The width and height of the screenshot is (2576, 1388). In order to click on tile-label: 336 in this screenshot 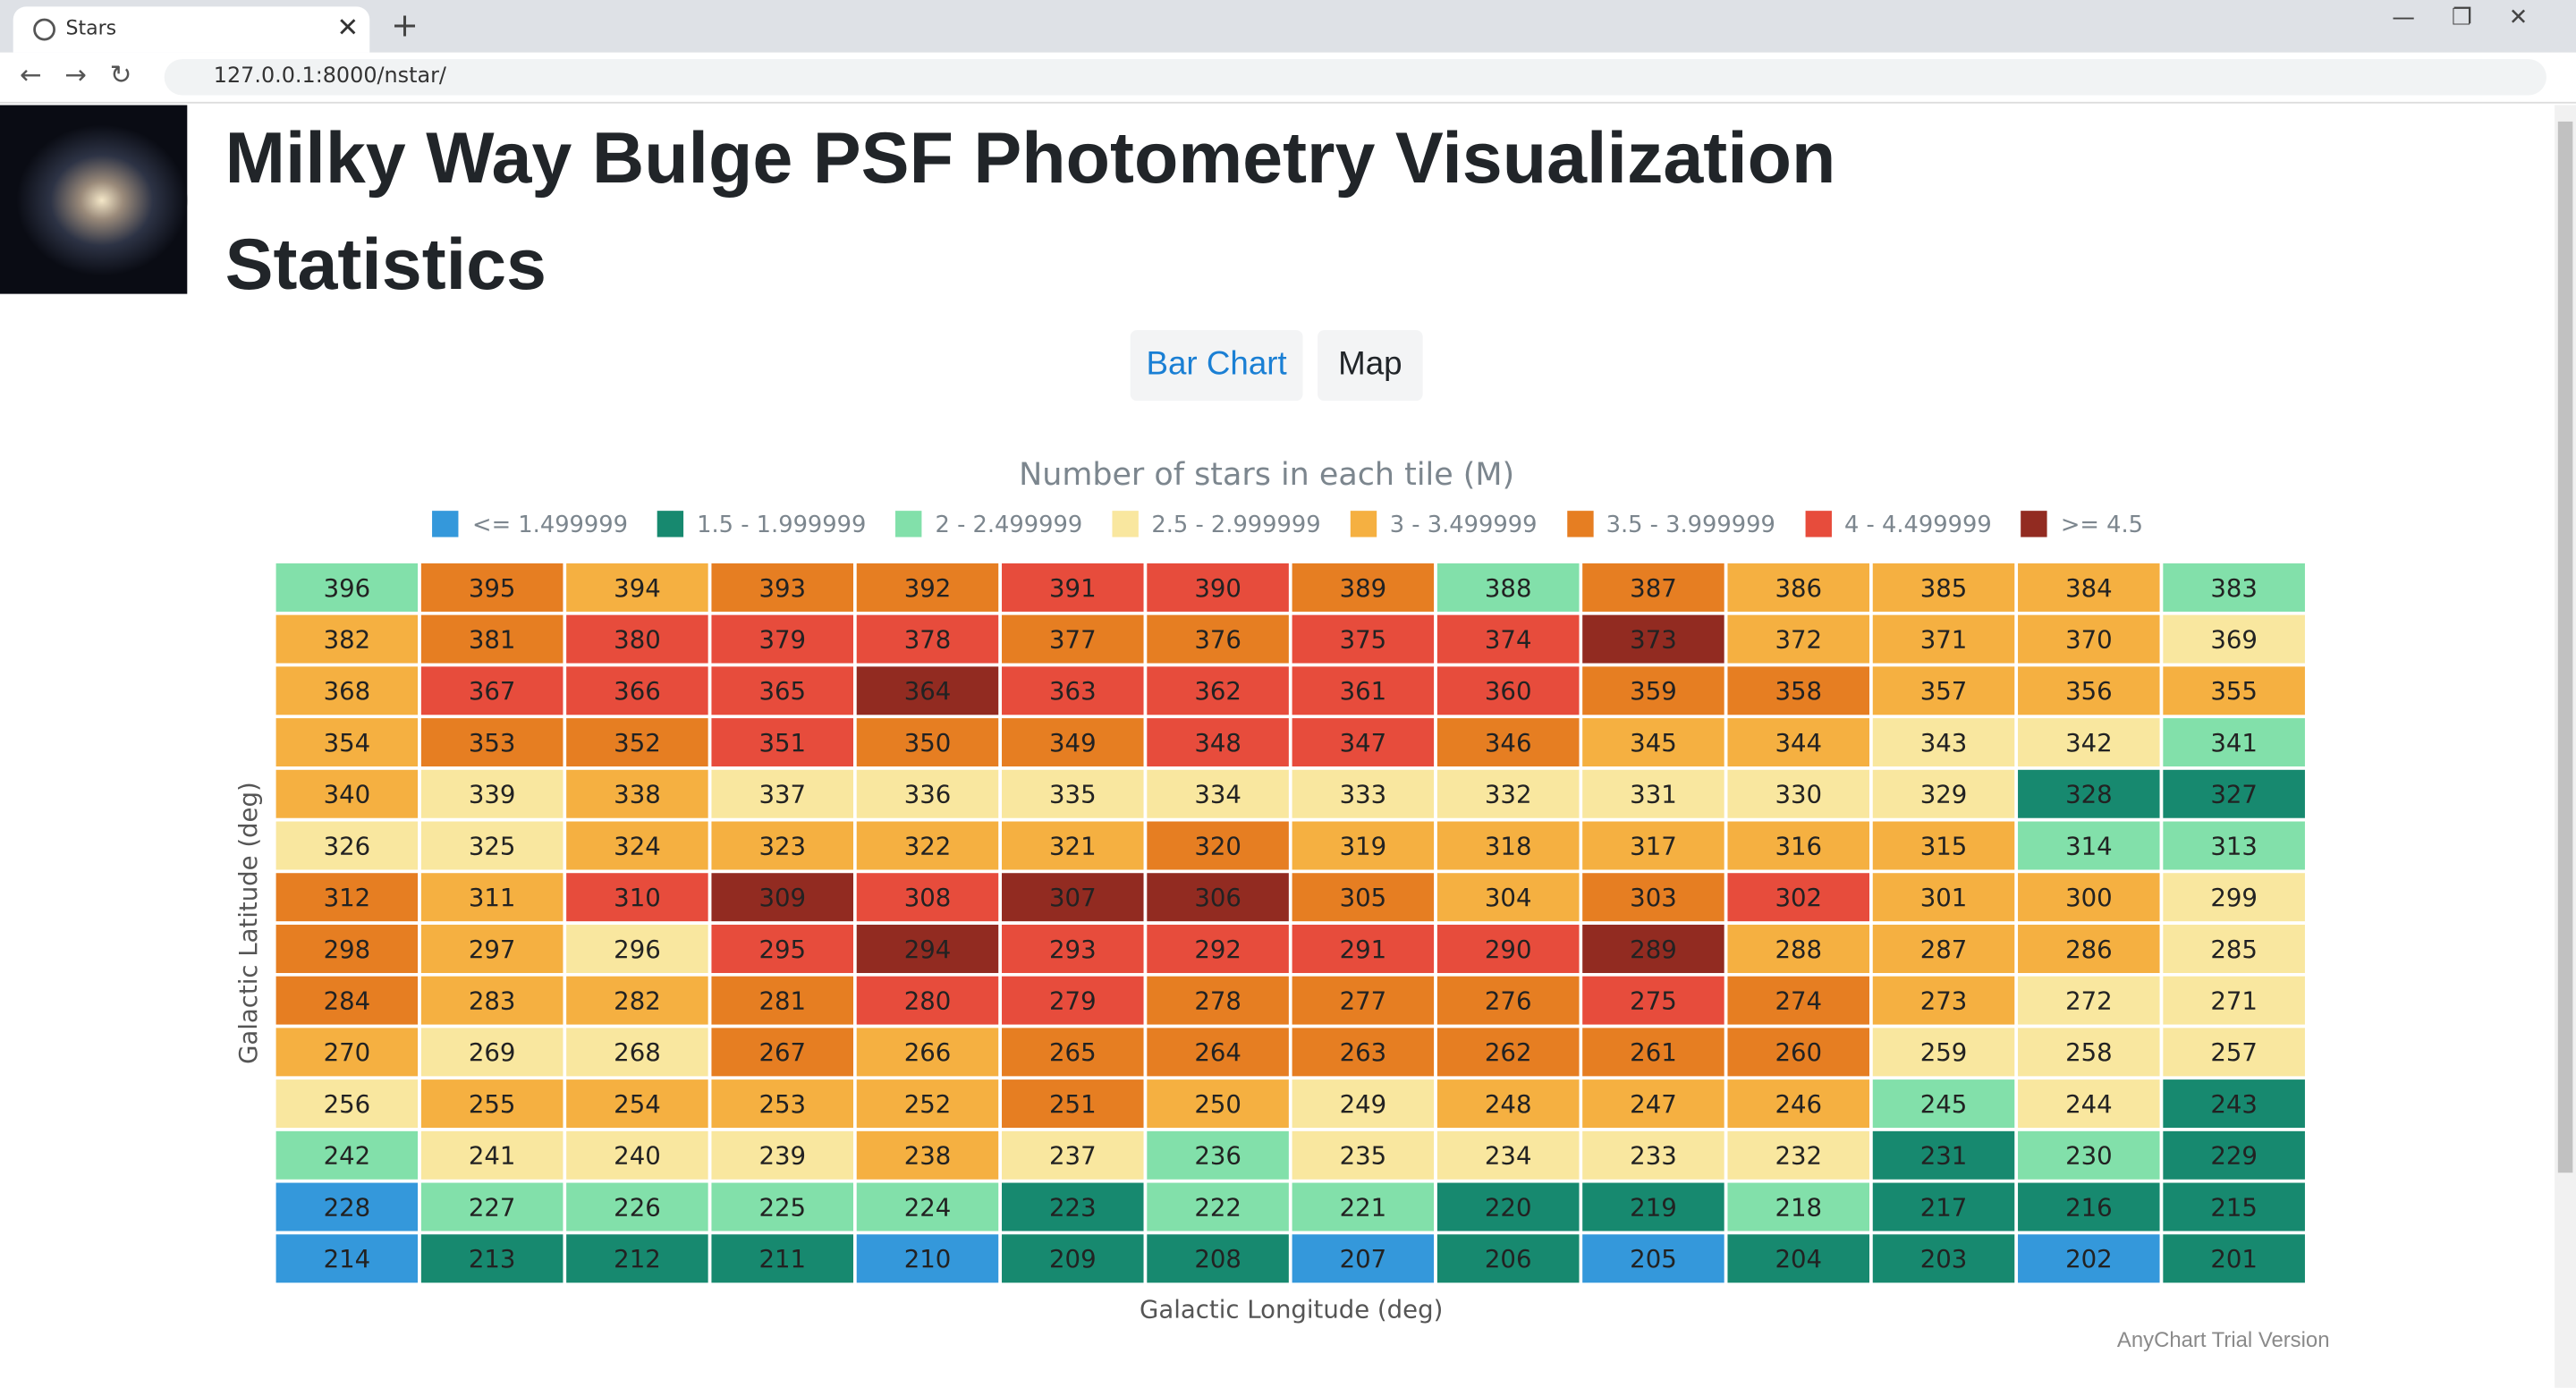, I will do `click(928, 795)`.